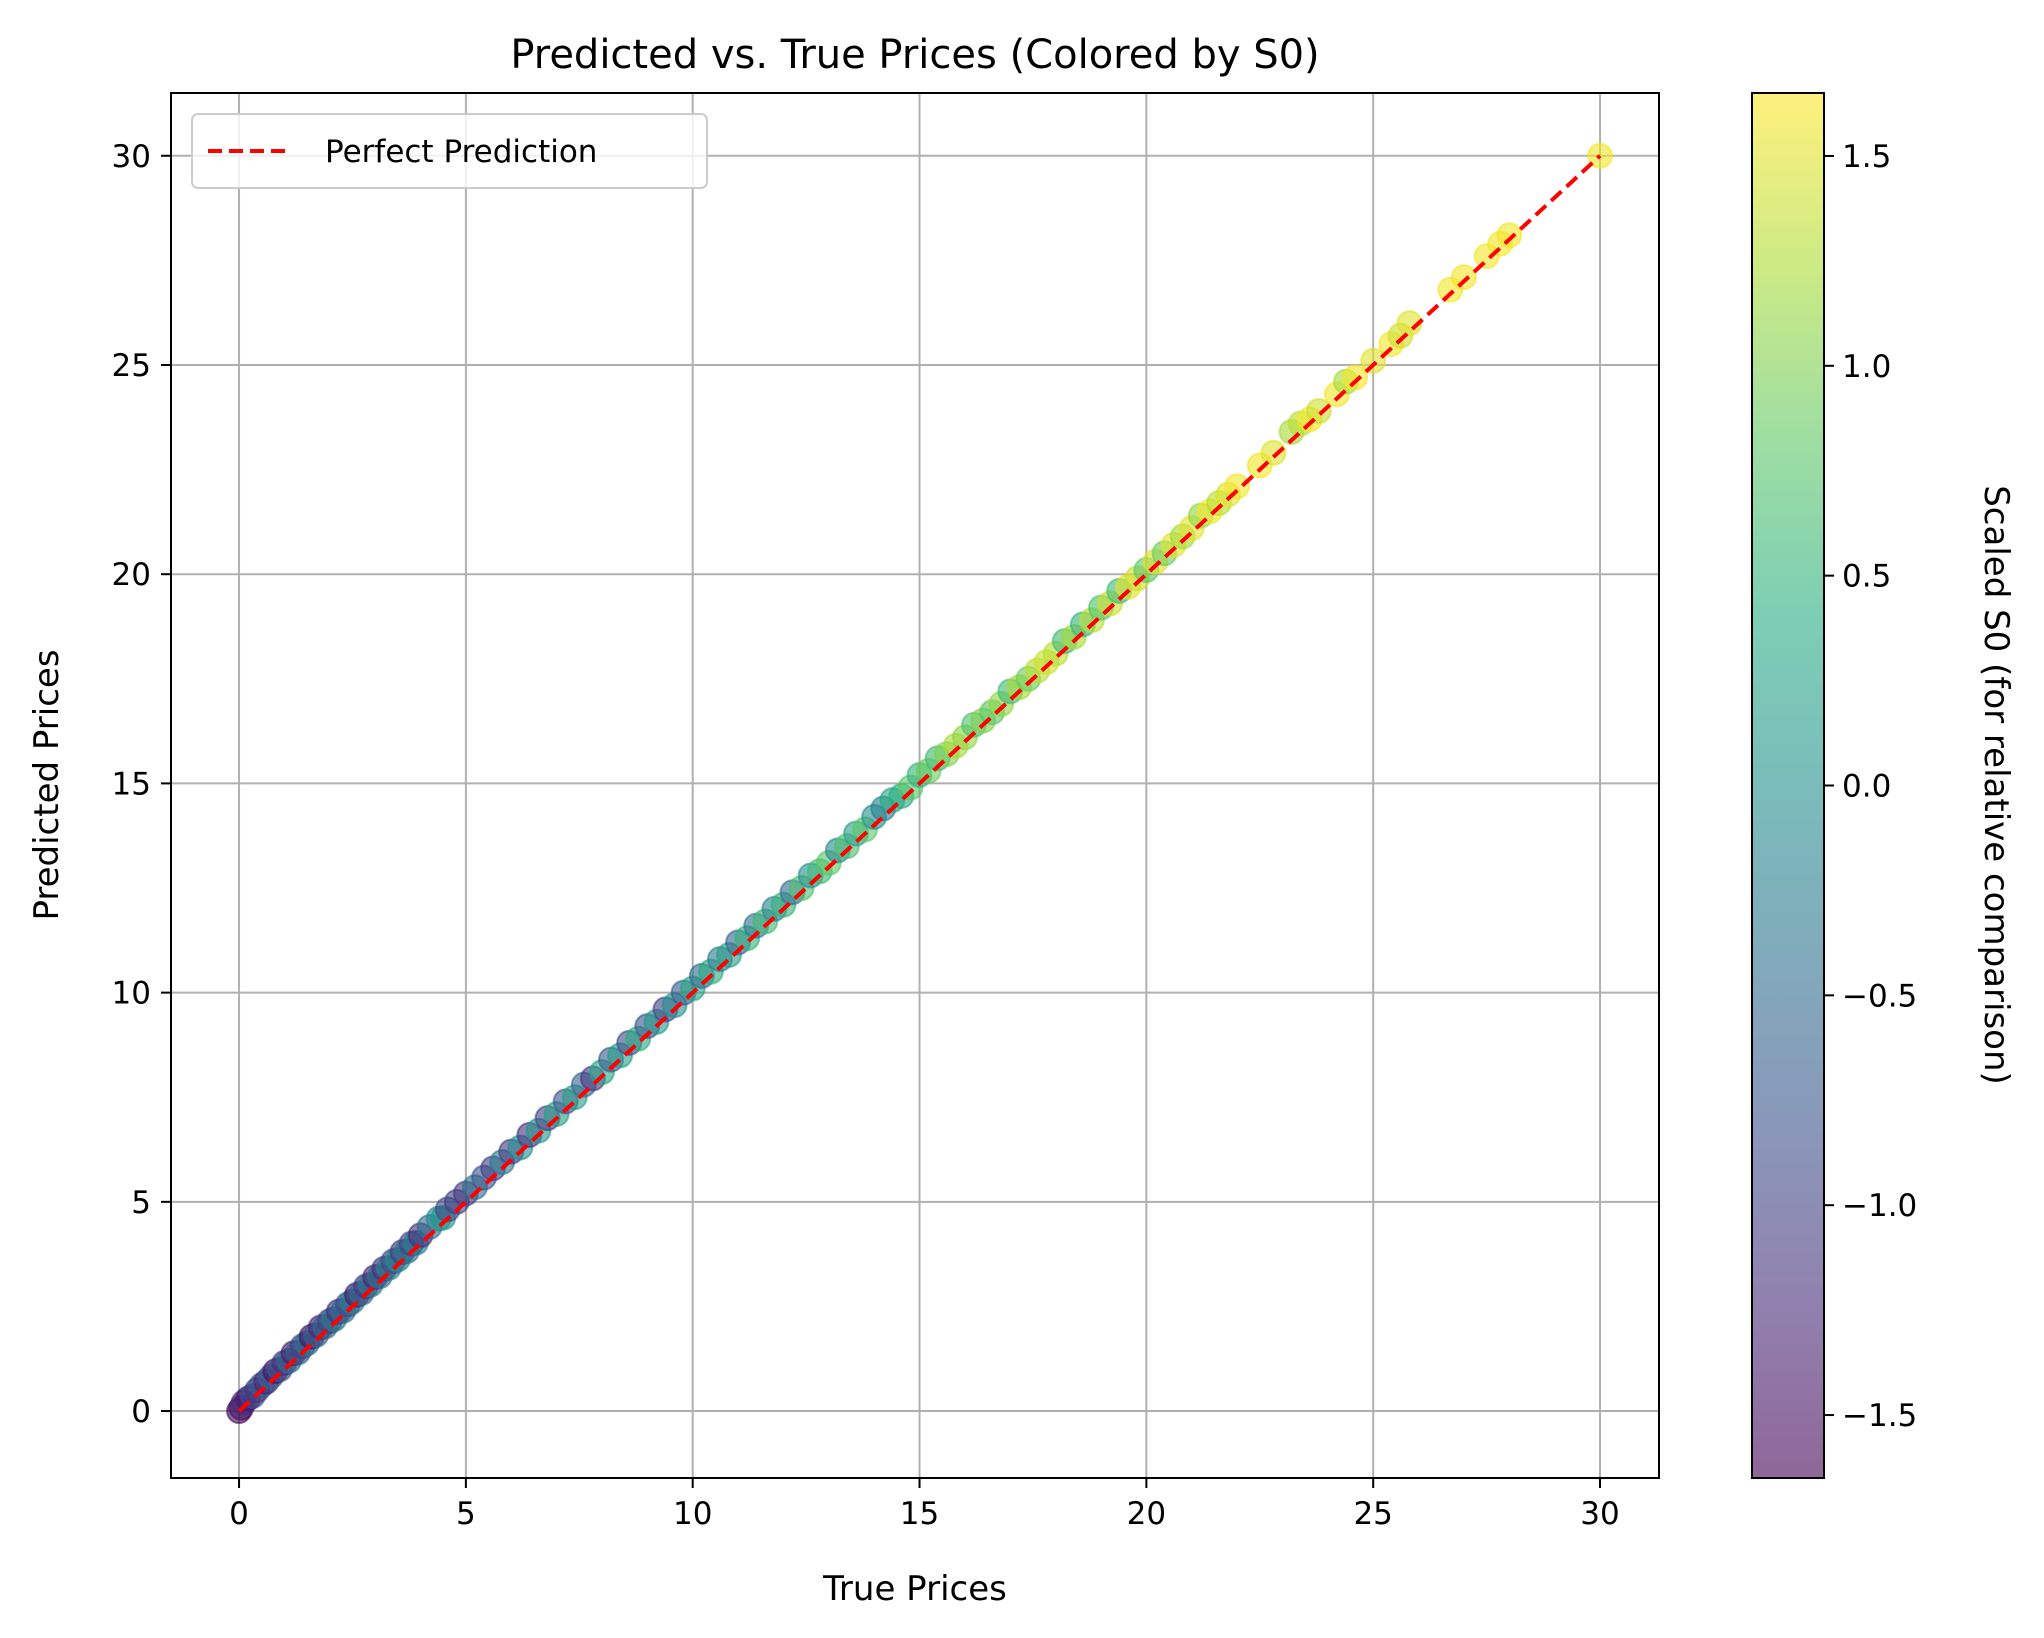  I want to click on x-axis-ticks: 0 5 10 15 20 25 30, so click(924, 1505).